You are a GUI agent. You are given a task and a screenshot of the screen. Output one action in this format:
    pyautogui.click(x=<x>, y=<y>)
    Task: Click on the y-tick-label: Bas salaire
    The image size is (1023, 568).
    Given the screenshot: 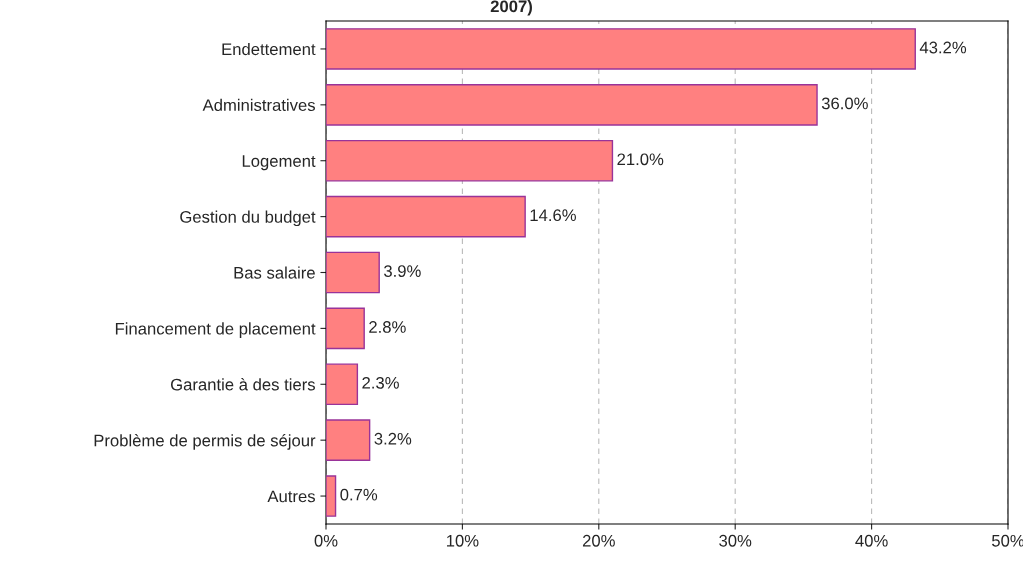 What is the action you would take?
    pyautogui.click(x=274, y=272)
    